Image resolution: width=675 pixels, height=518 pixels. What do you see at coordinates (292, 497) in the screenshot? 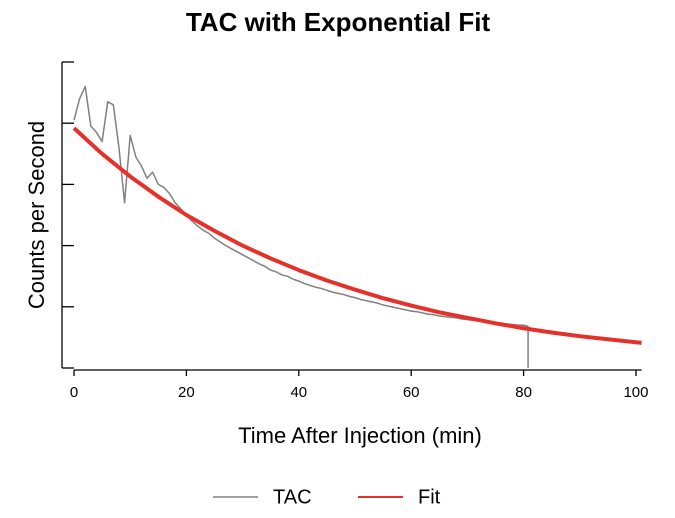
I see `legend-label: TAC` at bounding box center [292, 497].